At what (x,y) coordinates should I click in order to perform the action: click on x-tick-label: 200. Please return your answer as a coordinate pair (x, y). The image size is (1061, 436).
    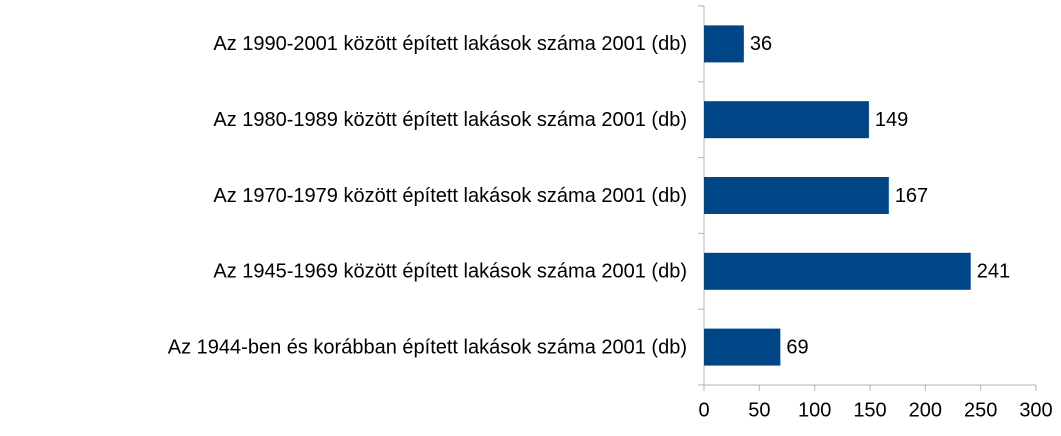
    Looking at the image, I should click on (925, 410).